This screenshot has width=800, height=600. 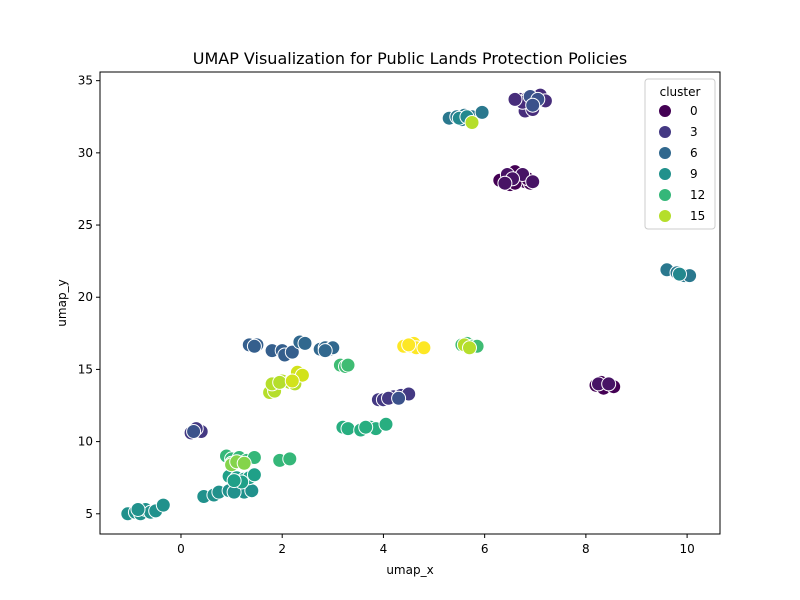 What do you see at coordinates (85, 81) in the screenshot?
I see `y-tick-label: 35` at bounding box center [85, 81].